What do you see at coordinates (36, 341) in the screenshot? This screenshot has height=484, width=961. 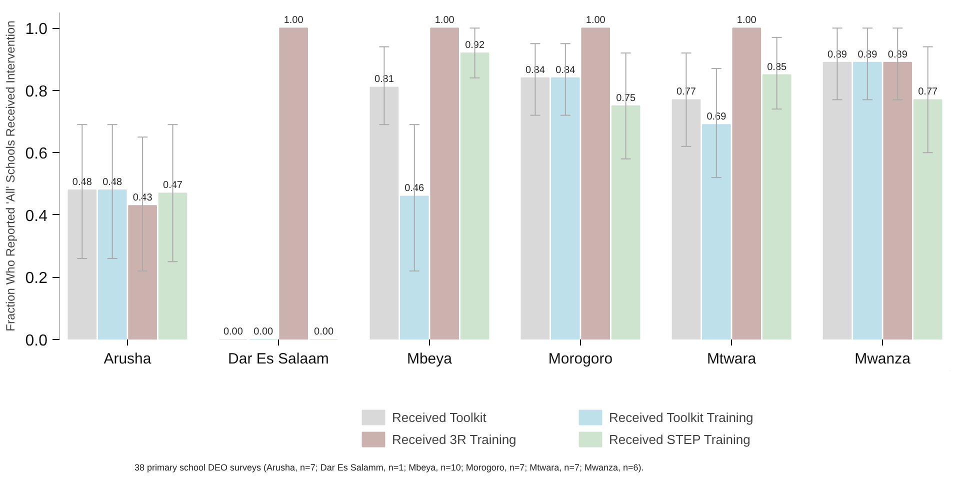 I see `y-tick-label: 0.0` at bounding box center [36, 341].